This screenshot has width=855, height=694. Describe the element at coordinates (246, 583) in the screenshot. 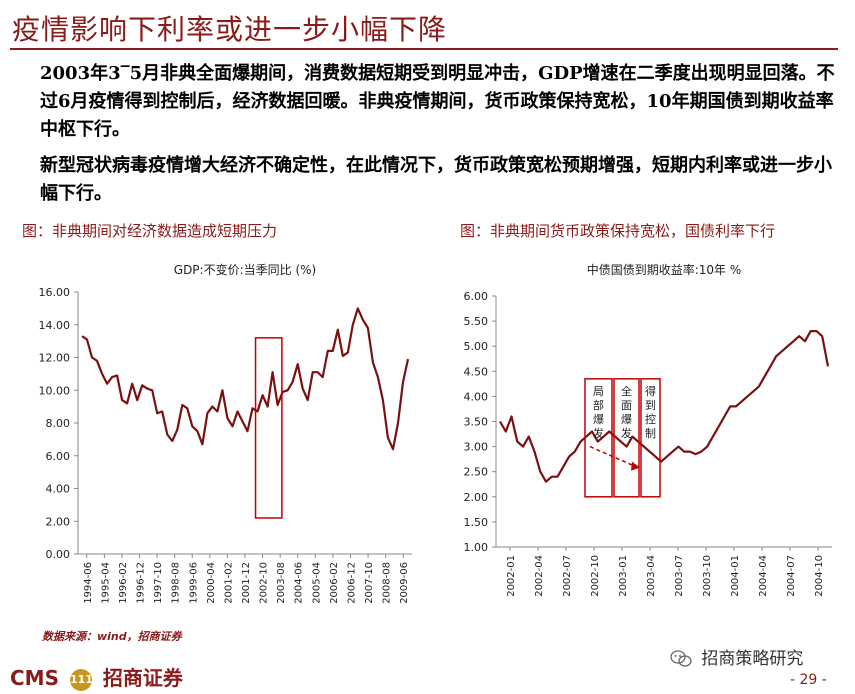

I see `x-tick-label: 2001-12` at that location.